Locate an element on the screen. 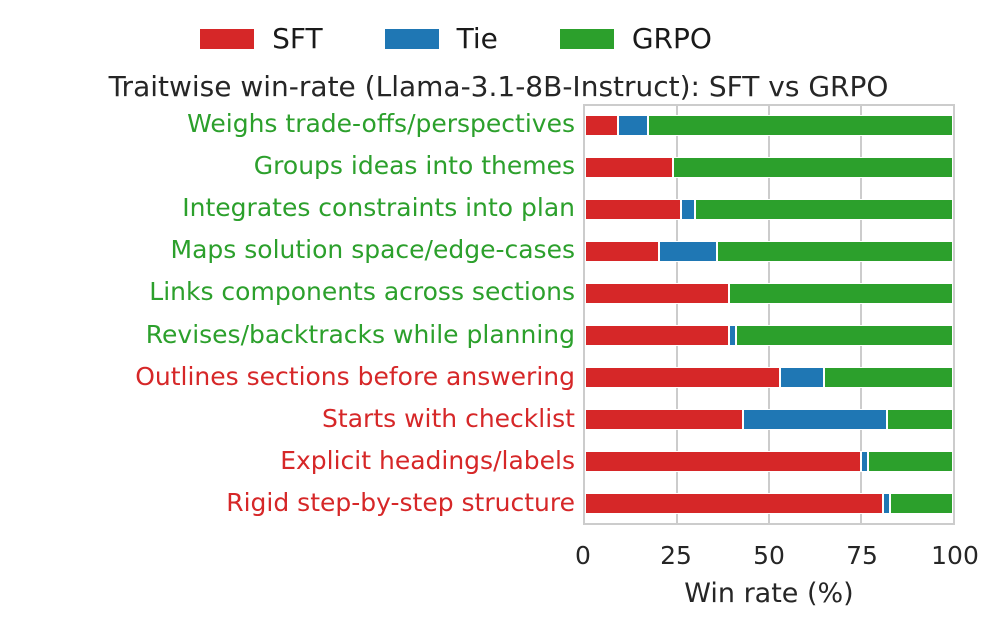 The height and width of the screenshot is (624, 997). x-tick-label-100: 100 is located at coordinates (955, 555).